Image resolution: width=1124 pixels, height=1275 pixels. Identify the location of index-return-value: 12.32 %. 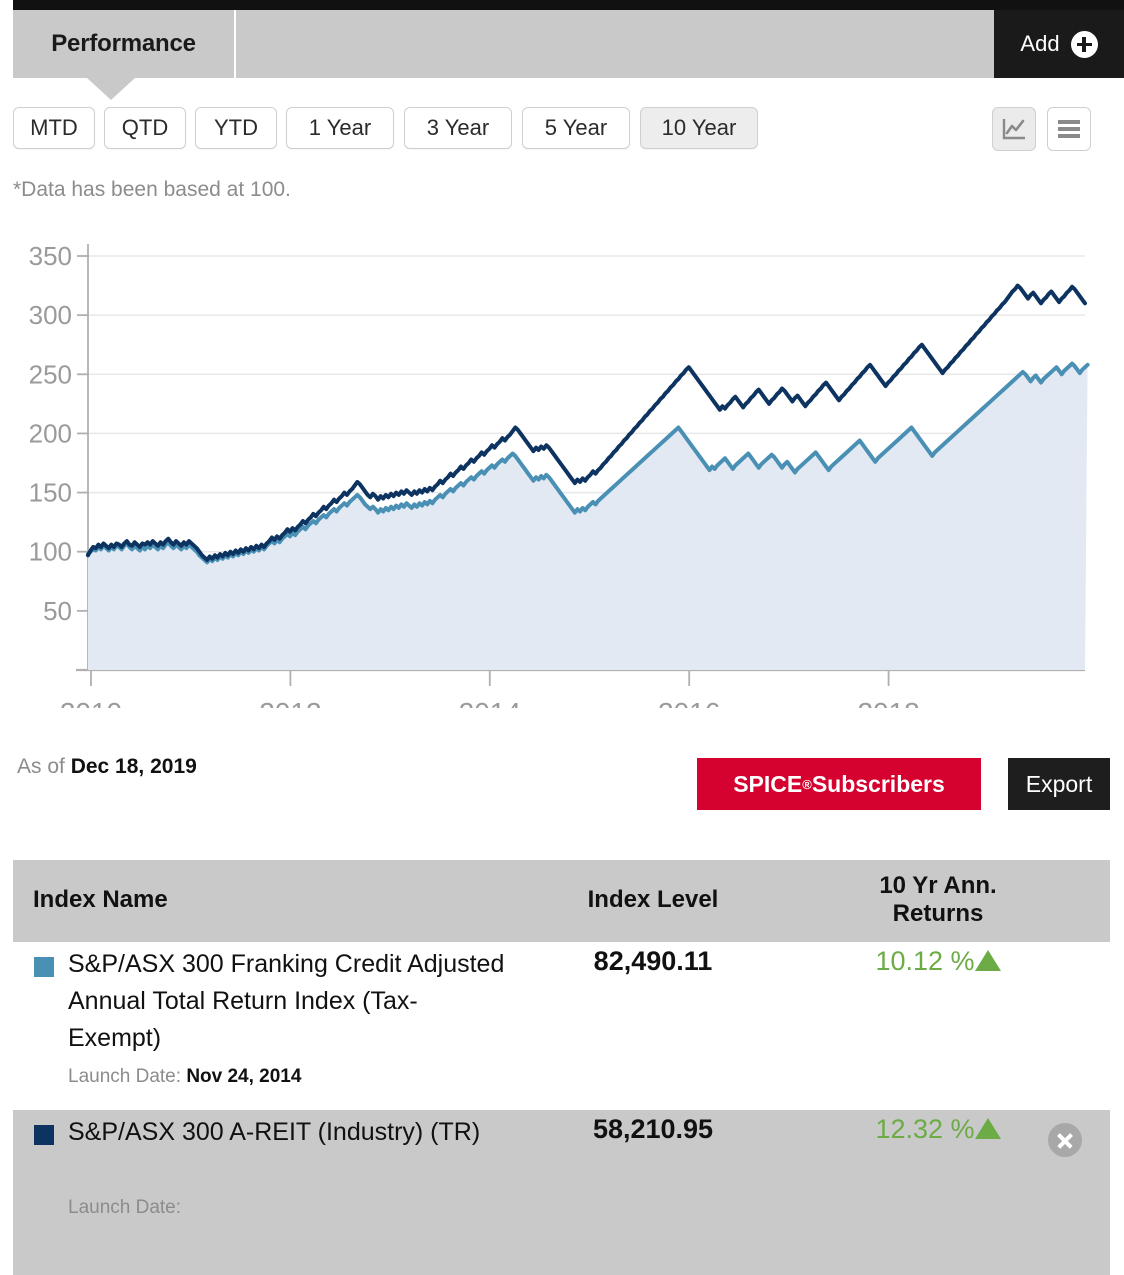
(925, 1129).